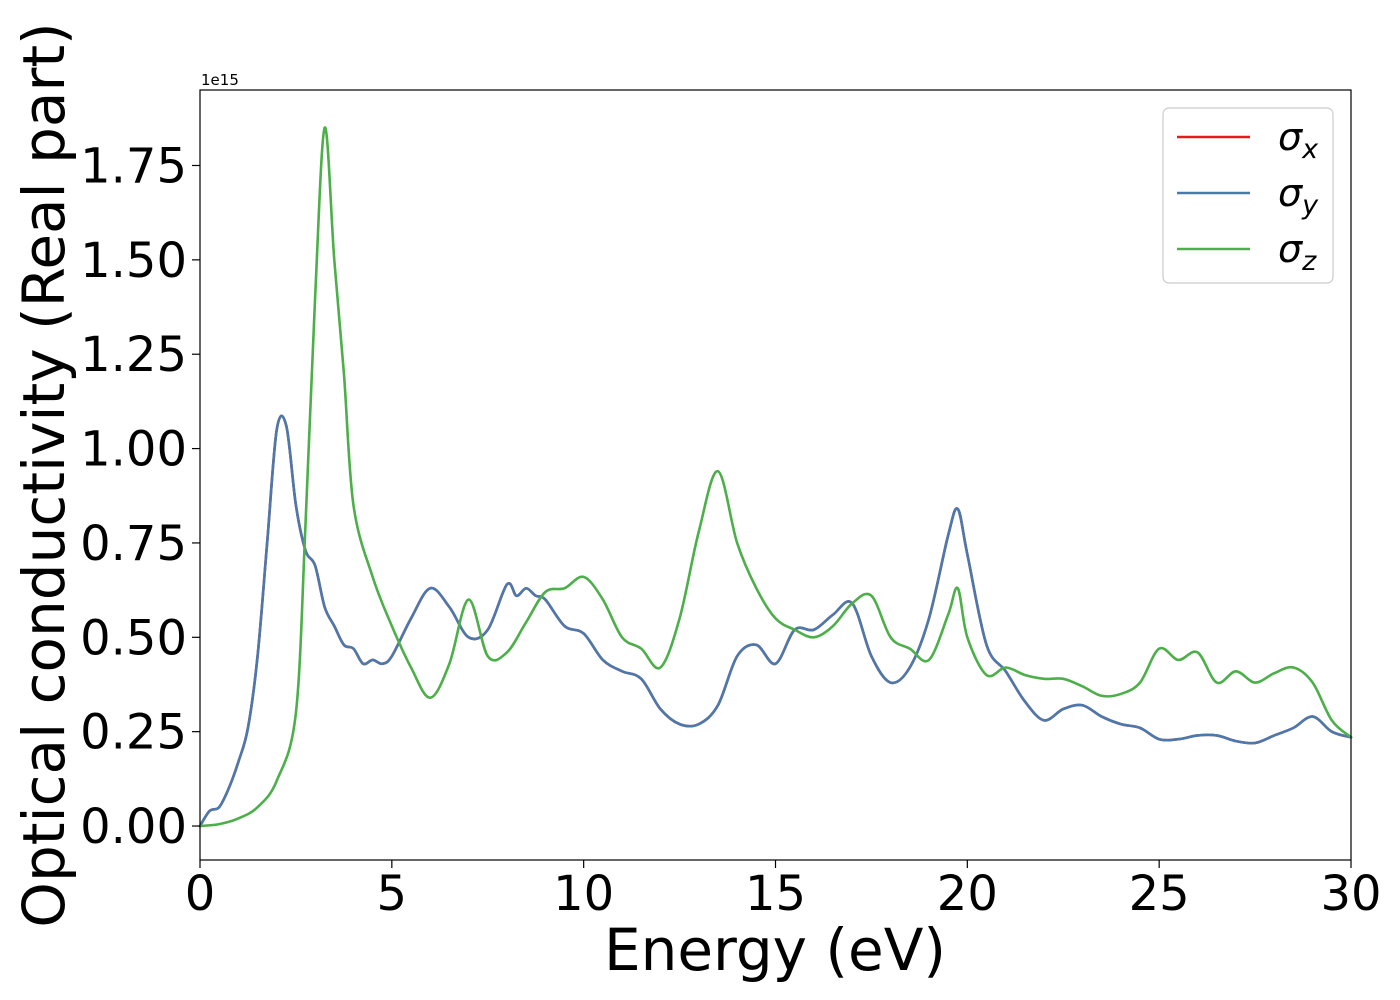 Image resolution: width=1400 pixels, height=1000 pixels. What do you see at coordinates (133, 638) in the screenshot?
I see `y-tick-label: 0.50` at bounding box center [133, 638].